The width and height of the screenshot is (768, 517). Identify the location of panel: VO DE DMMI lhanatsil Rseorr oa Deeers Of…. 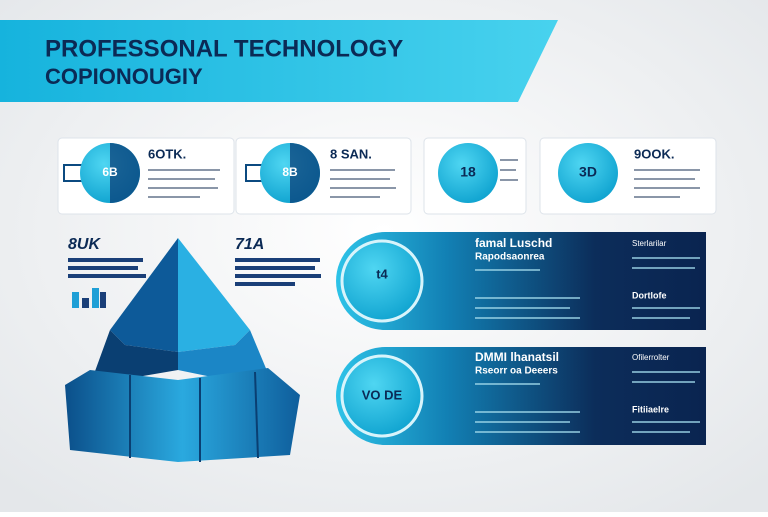
(521, 396).